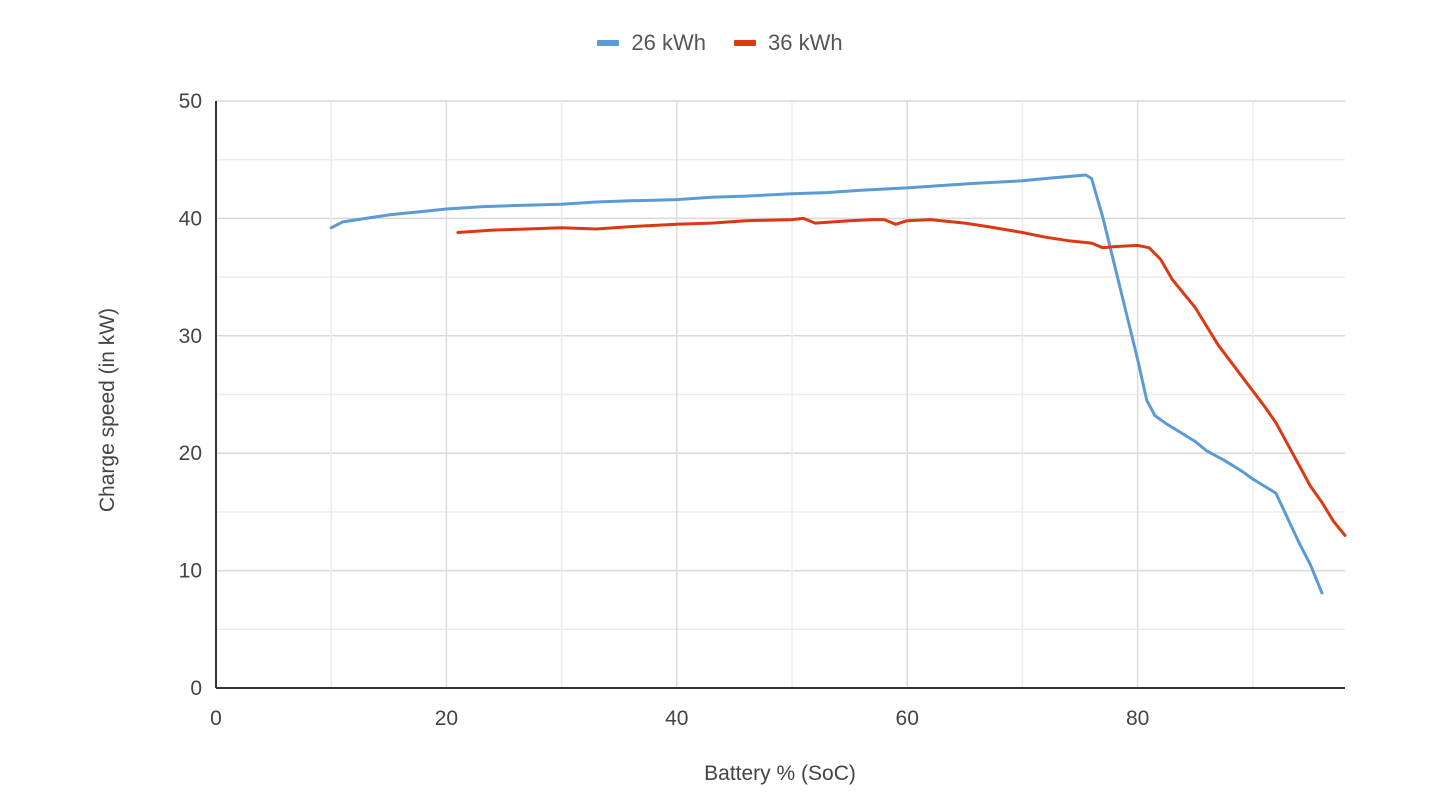 The image size is (1440, 810). I want to click on y-tick-label: 0, so click(196, 688).